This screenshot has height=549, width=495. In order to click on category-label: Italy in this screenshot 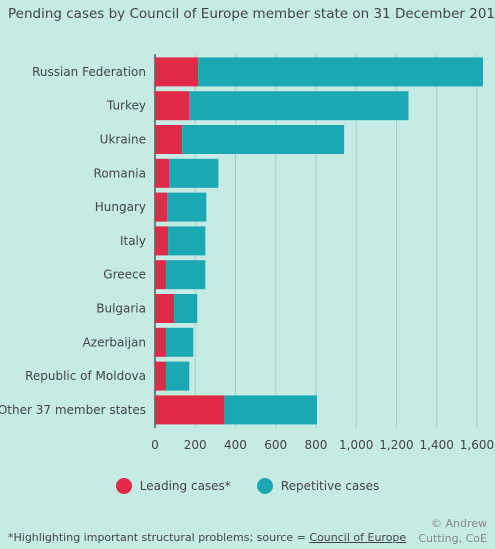, I will do `click(133, 241)`.